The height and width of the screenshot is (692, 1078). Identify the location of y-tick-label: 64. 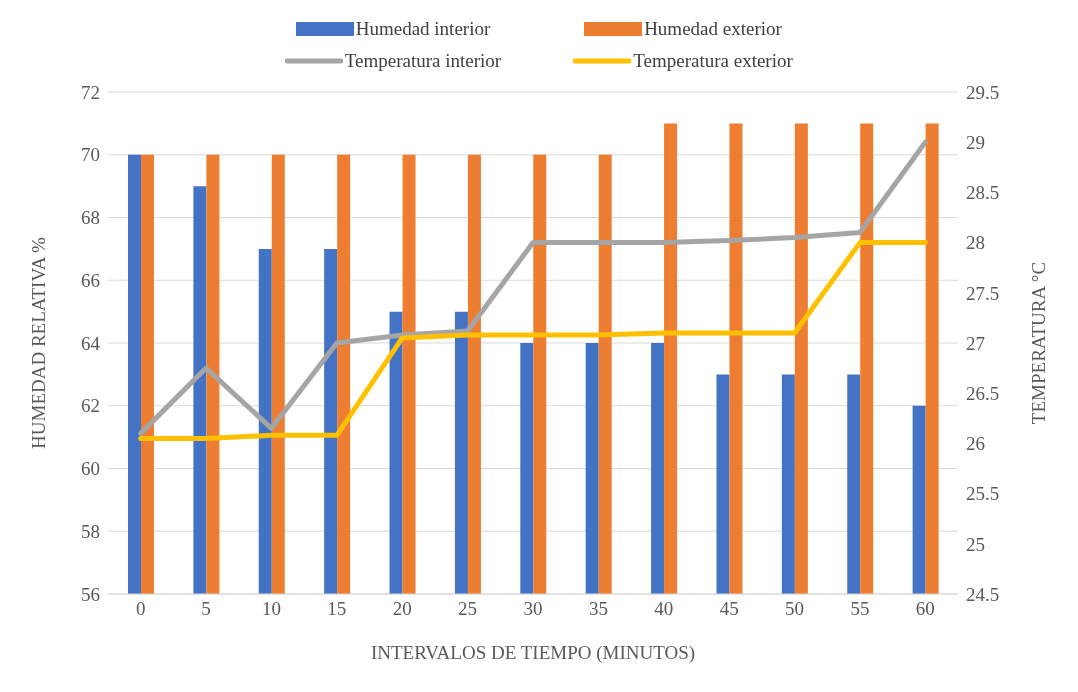
(91, 343).